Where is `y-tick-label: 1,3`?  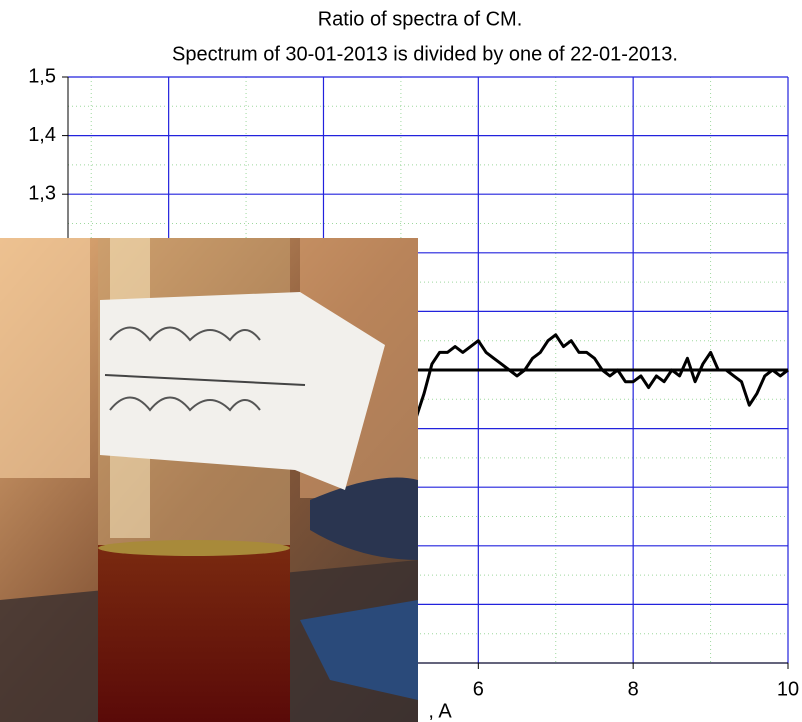 y-tick-label: 1,3 is located at coordinates (42, 193).